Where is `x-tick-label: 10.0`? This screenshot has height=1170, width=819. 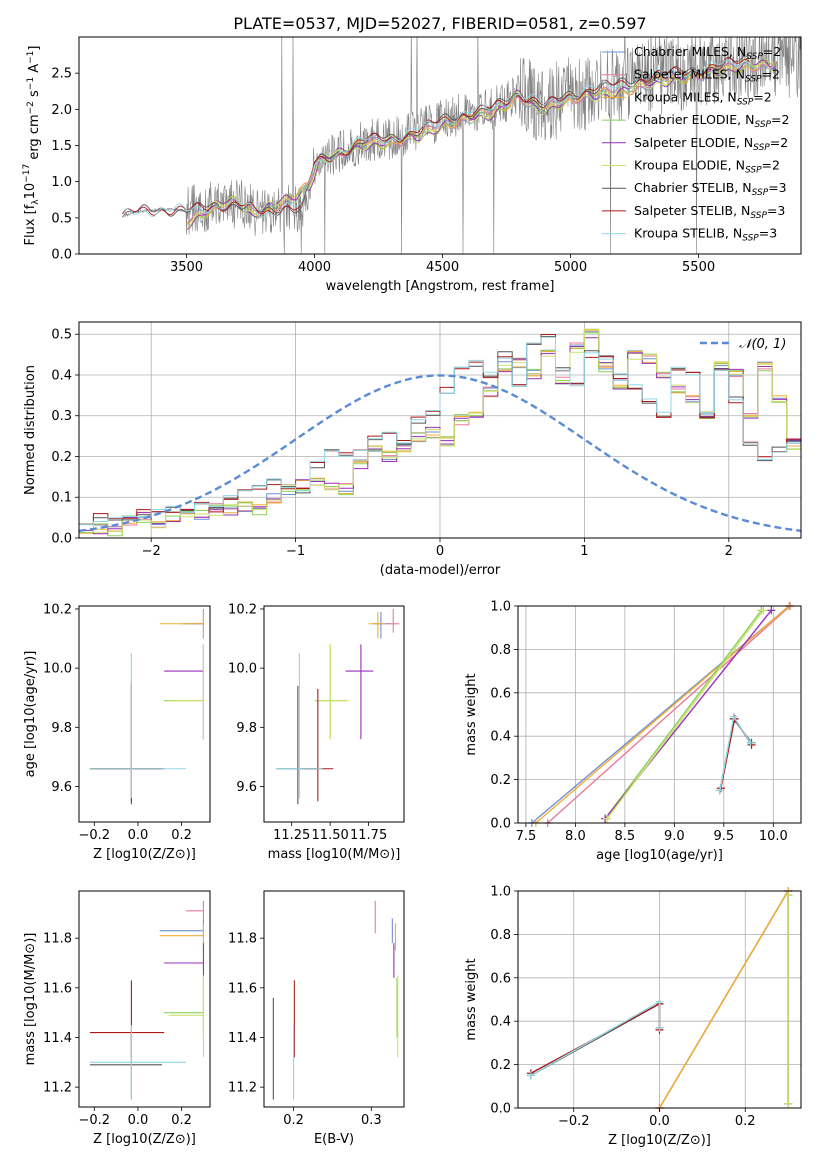
x-tick-label: 10.0 is located at coordinates (773, 836).